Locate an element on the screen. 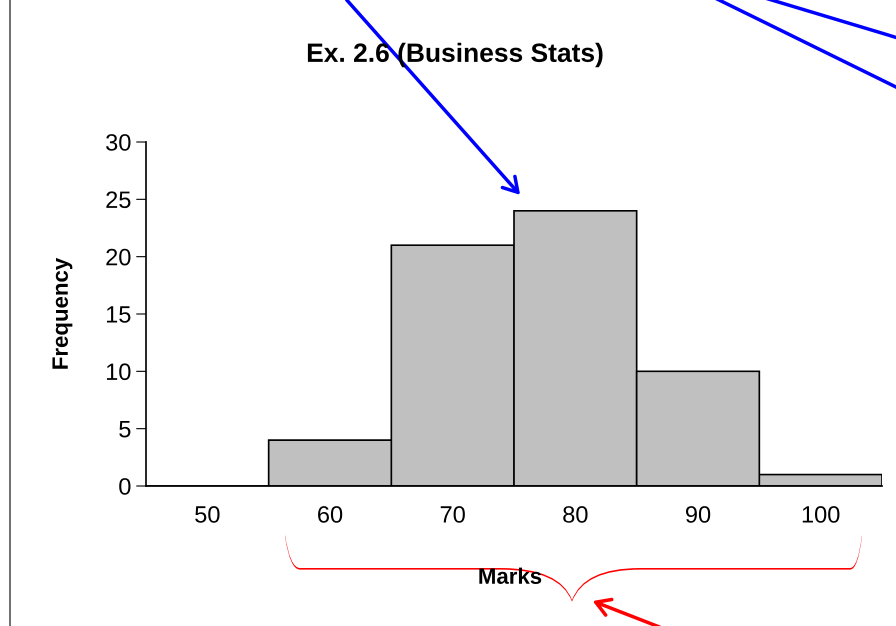 This screenshot has width=896, height=626. y-tick-label: 10 is located at coordinates (118, 371).